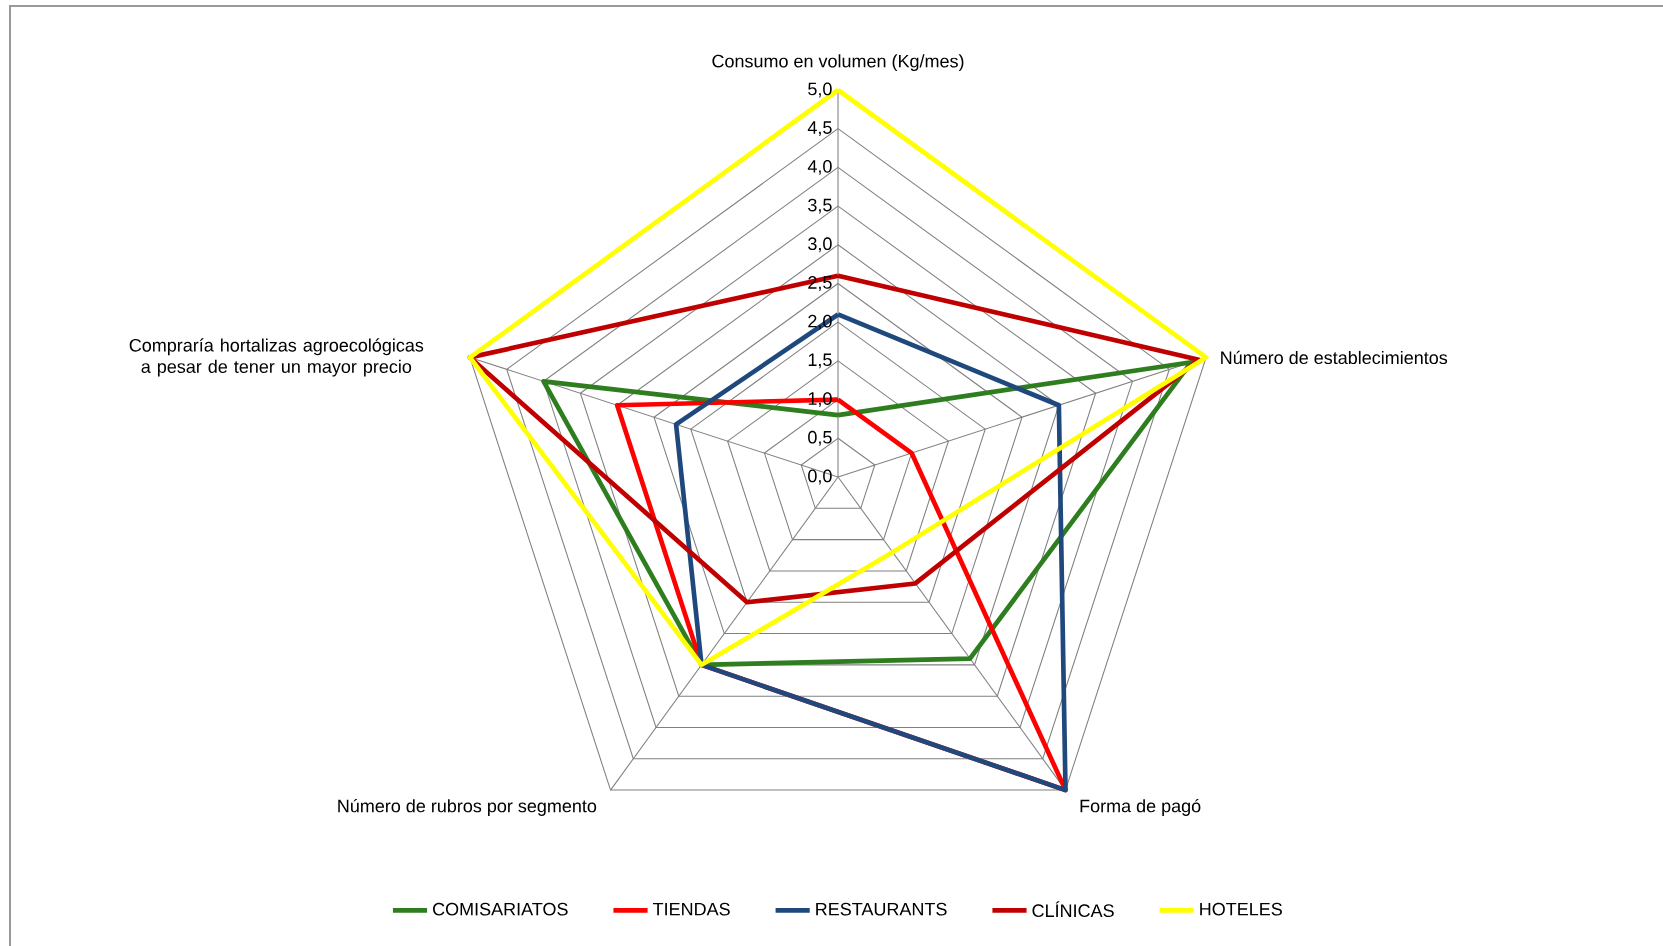  Describe the element at coordinates (276, 357) in the screenshot. I see `spoke-label: Compraría hortalizas agroecológicas a pesar de tener un mayor precio` at that location.